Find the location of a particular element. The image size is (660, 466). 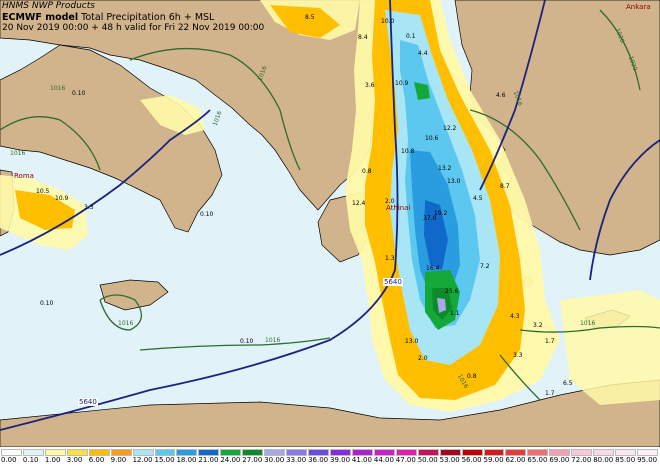

legend-label: 59.00 is located at coordinates (493, 460).